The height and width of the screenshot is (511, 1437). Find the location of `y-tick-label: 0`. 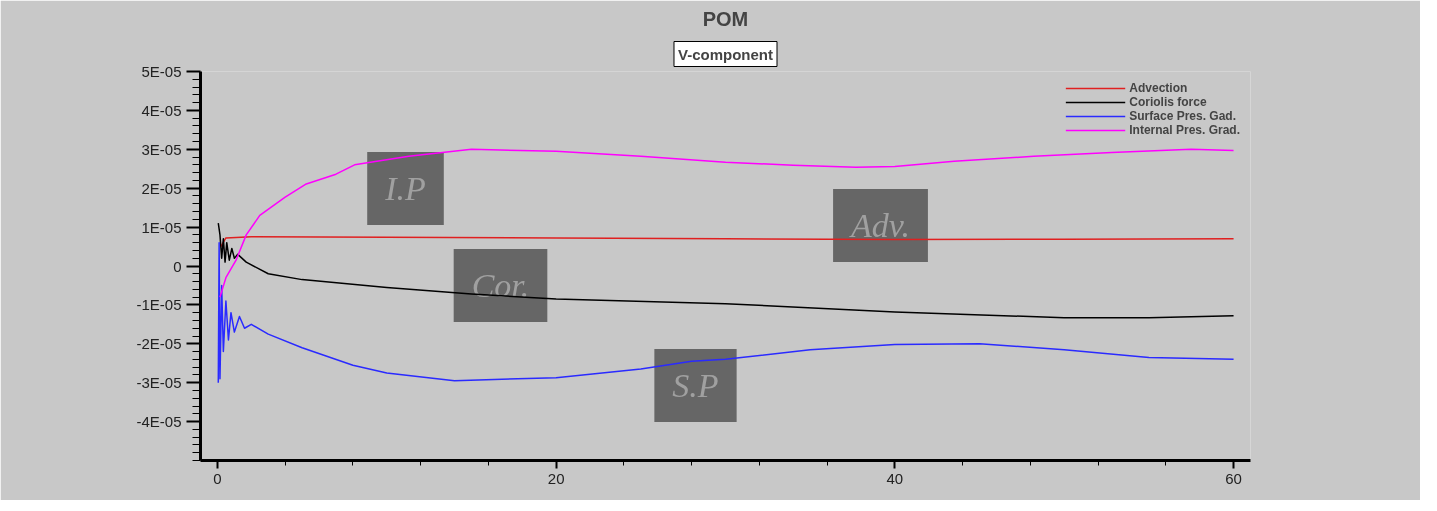

y-tick-label: 0 is located at coordinates (177, 266).